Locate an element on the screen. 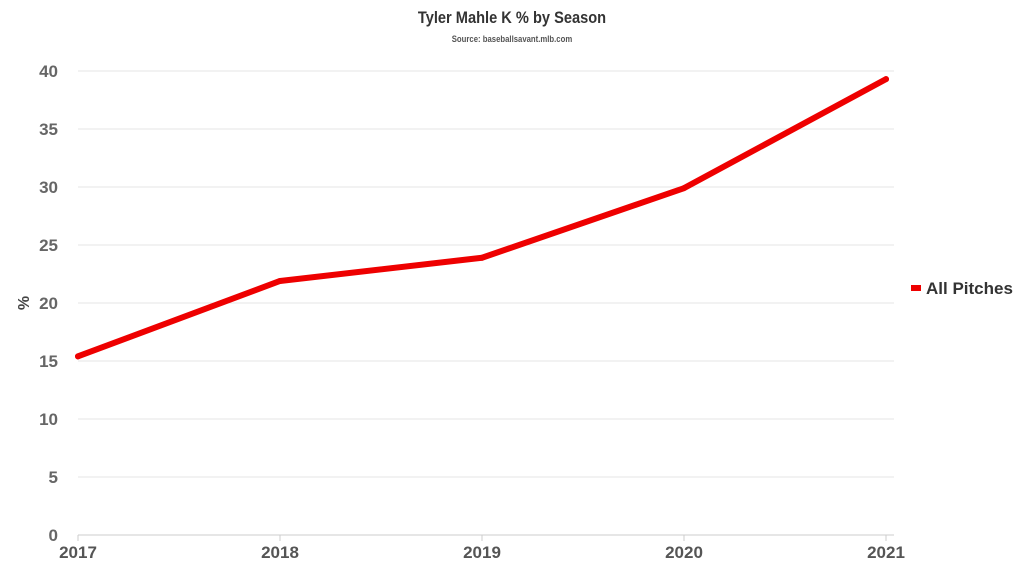  y-tick-label: 10 is located at coordinates (48, 419).